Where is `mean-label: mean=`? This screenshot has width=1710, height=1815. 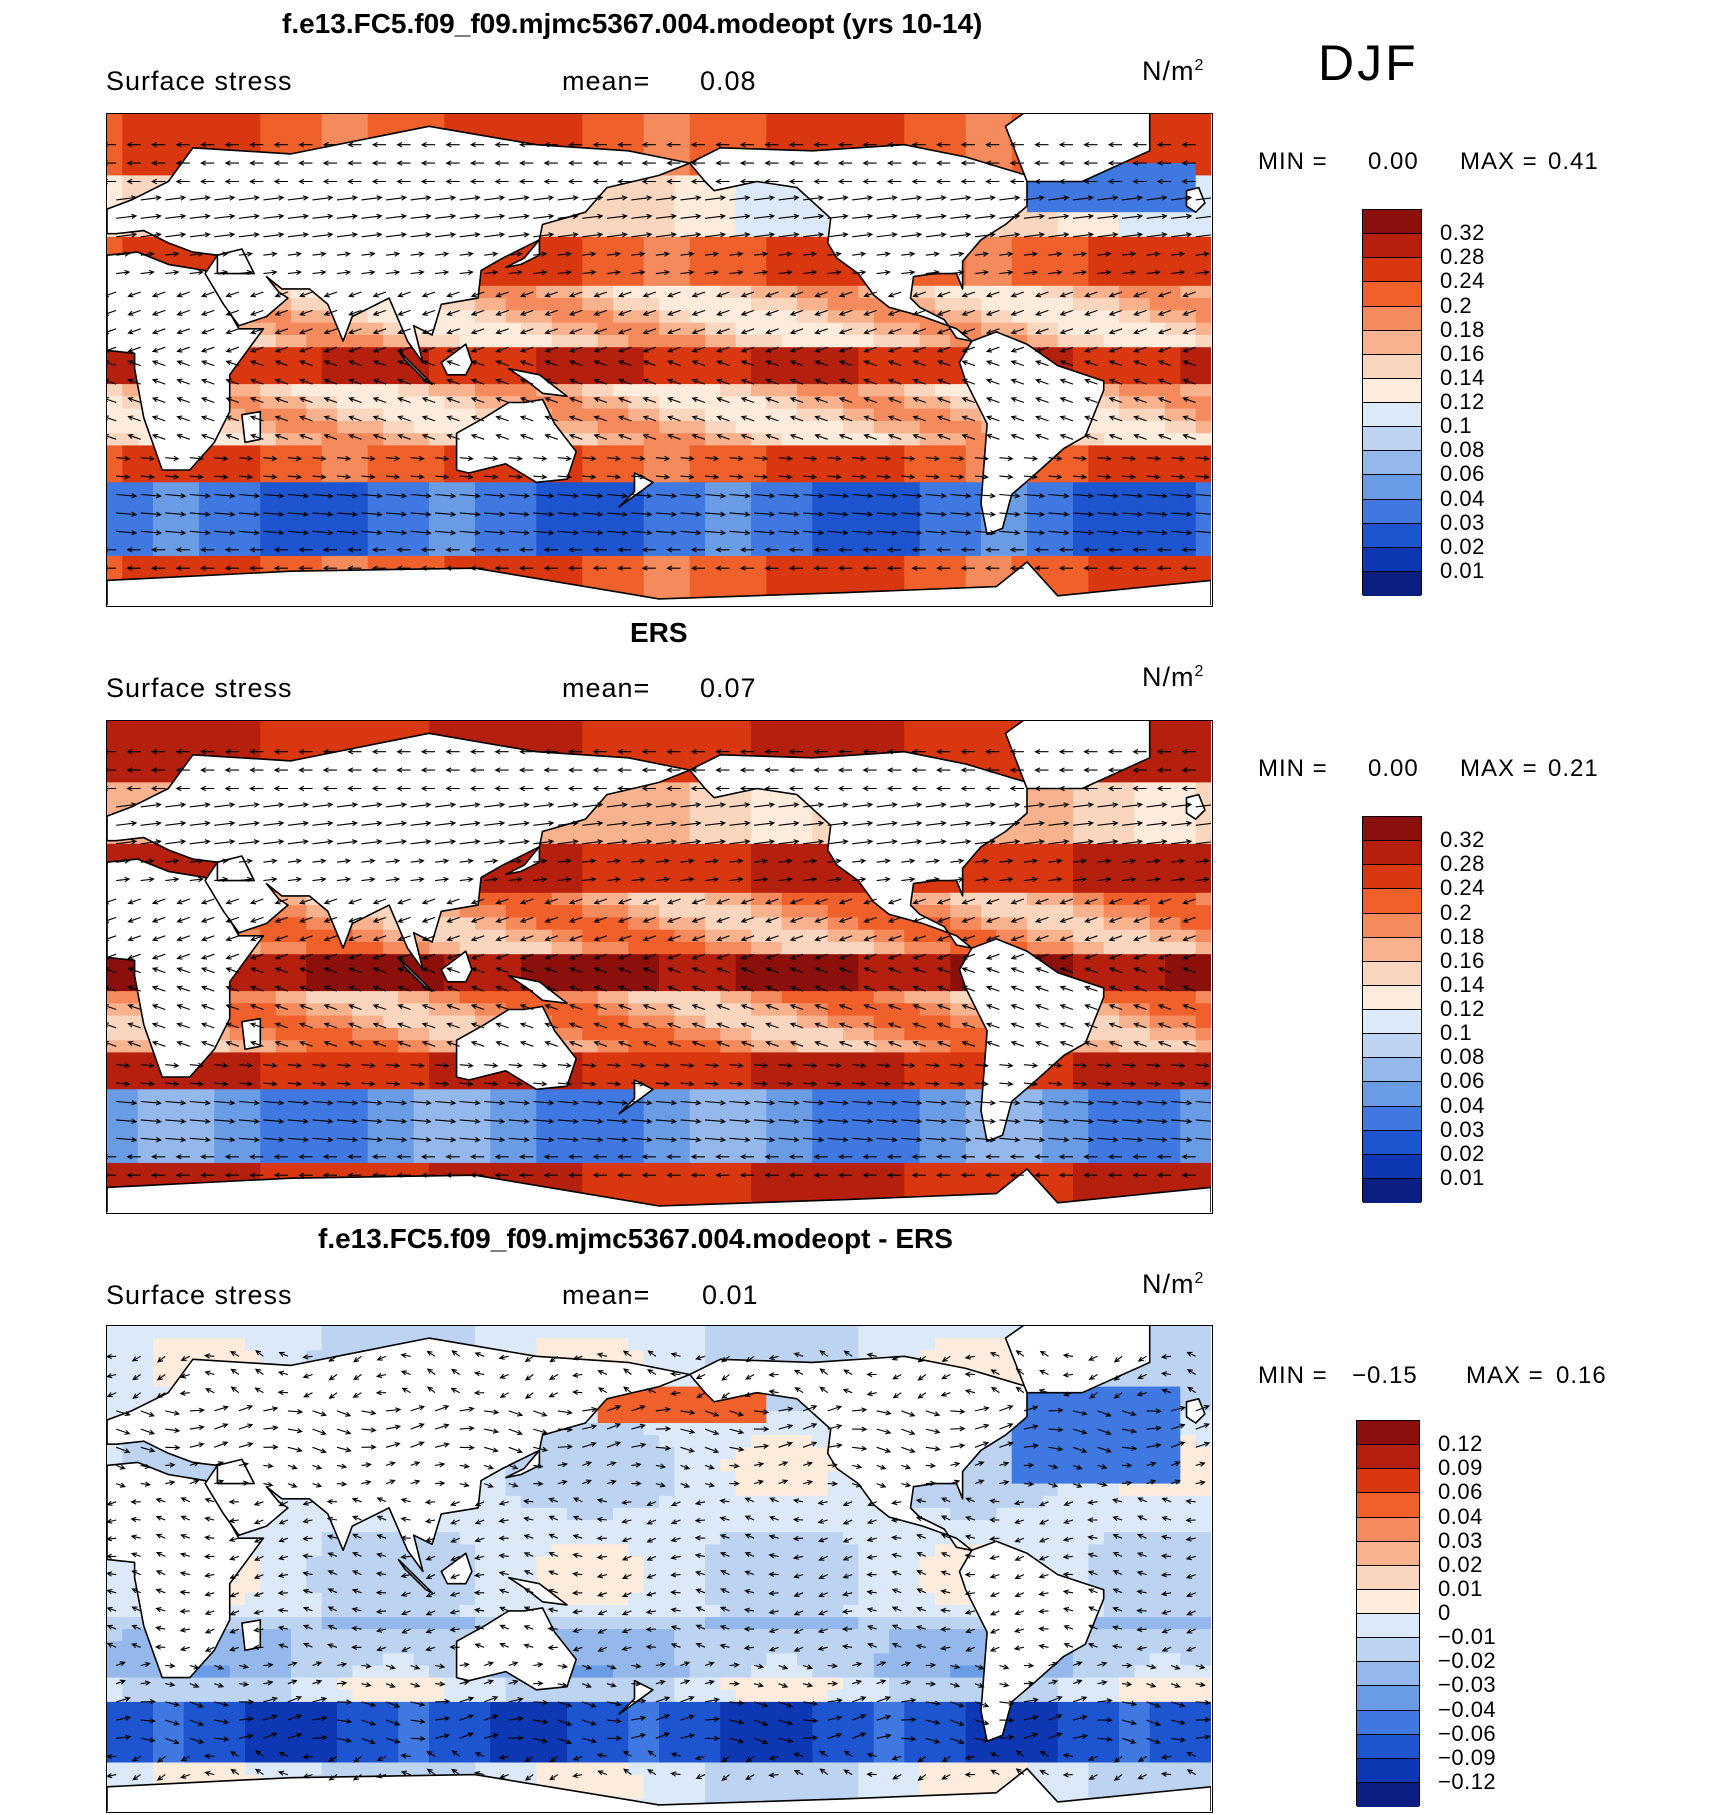
mean-label: mean= is located at coordinates (606, 1295).